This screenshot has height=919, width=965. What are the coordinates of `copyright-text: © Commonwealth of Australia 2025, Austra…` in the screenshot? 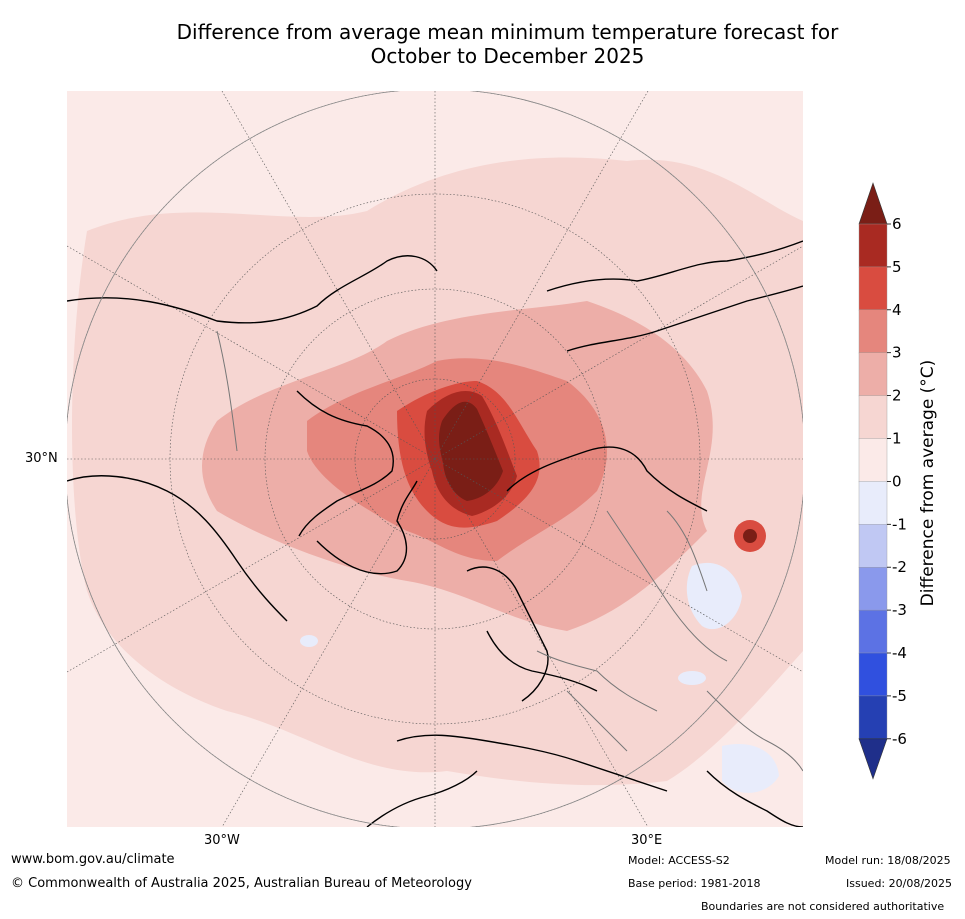 It's located at (241, 883).